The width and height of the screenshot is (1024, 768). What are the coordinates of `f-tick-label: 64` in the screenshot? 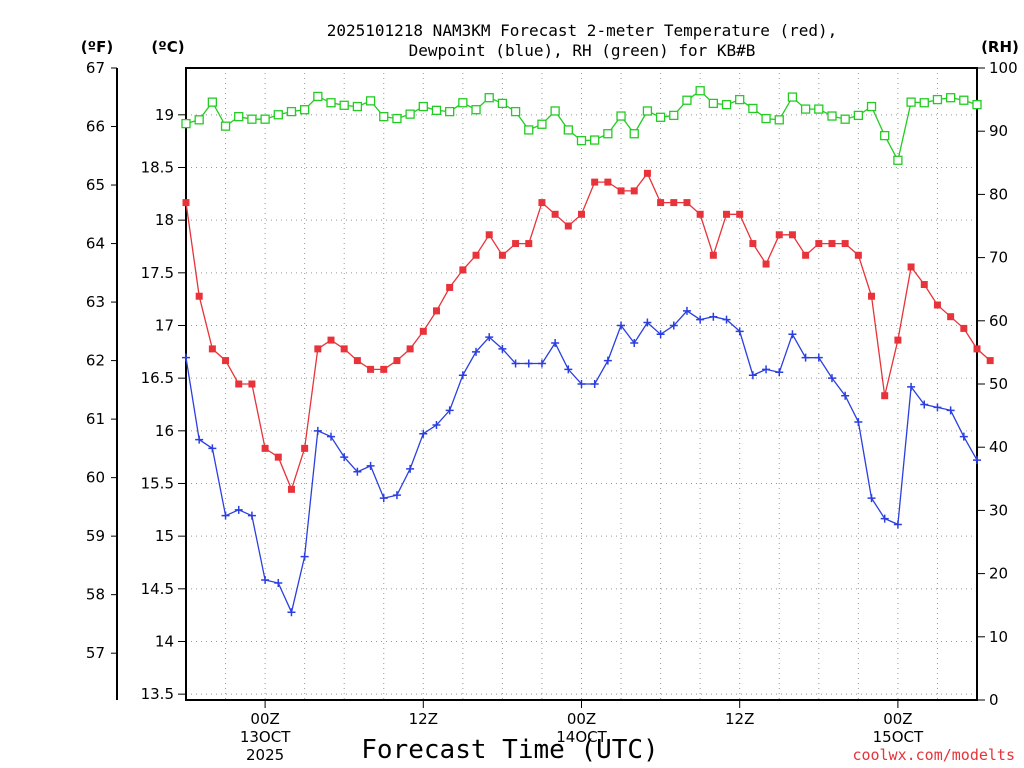 It's located at (95, 244).